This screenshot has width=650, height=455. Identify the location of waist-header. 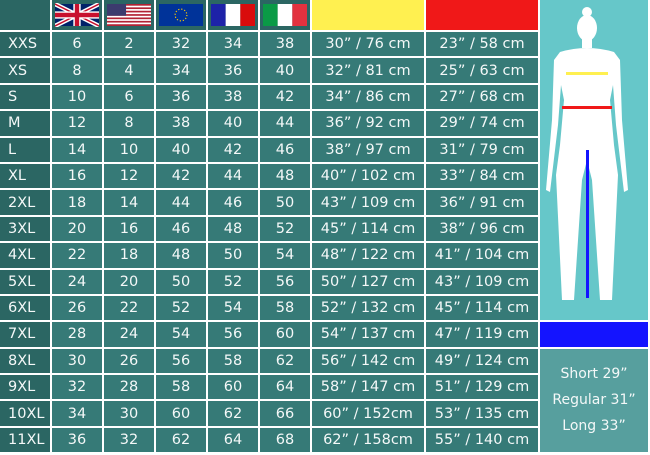
(368, 15).